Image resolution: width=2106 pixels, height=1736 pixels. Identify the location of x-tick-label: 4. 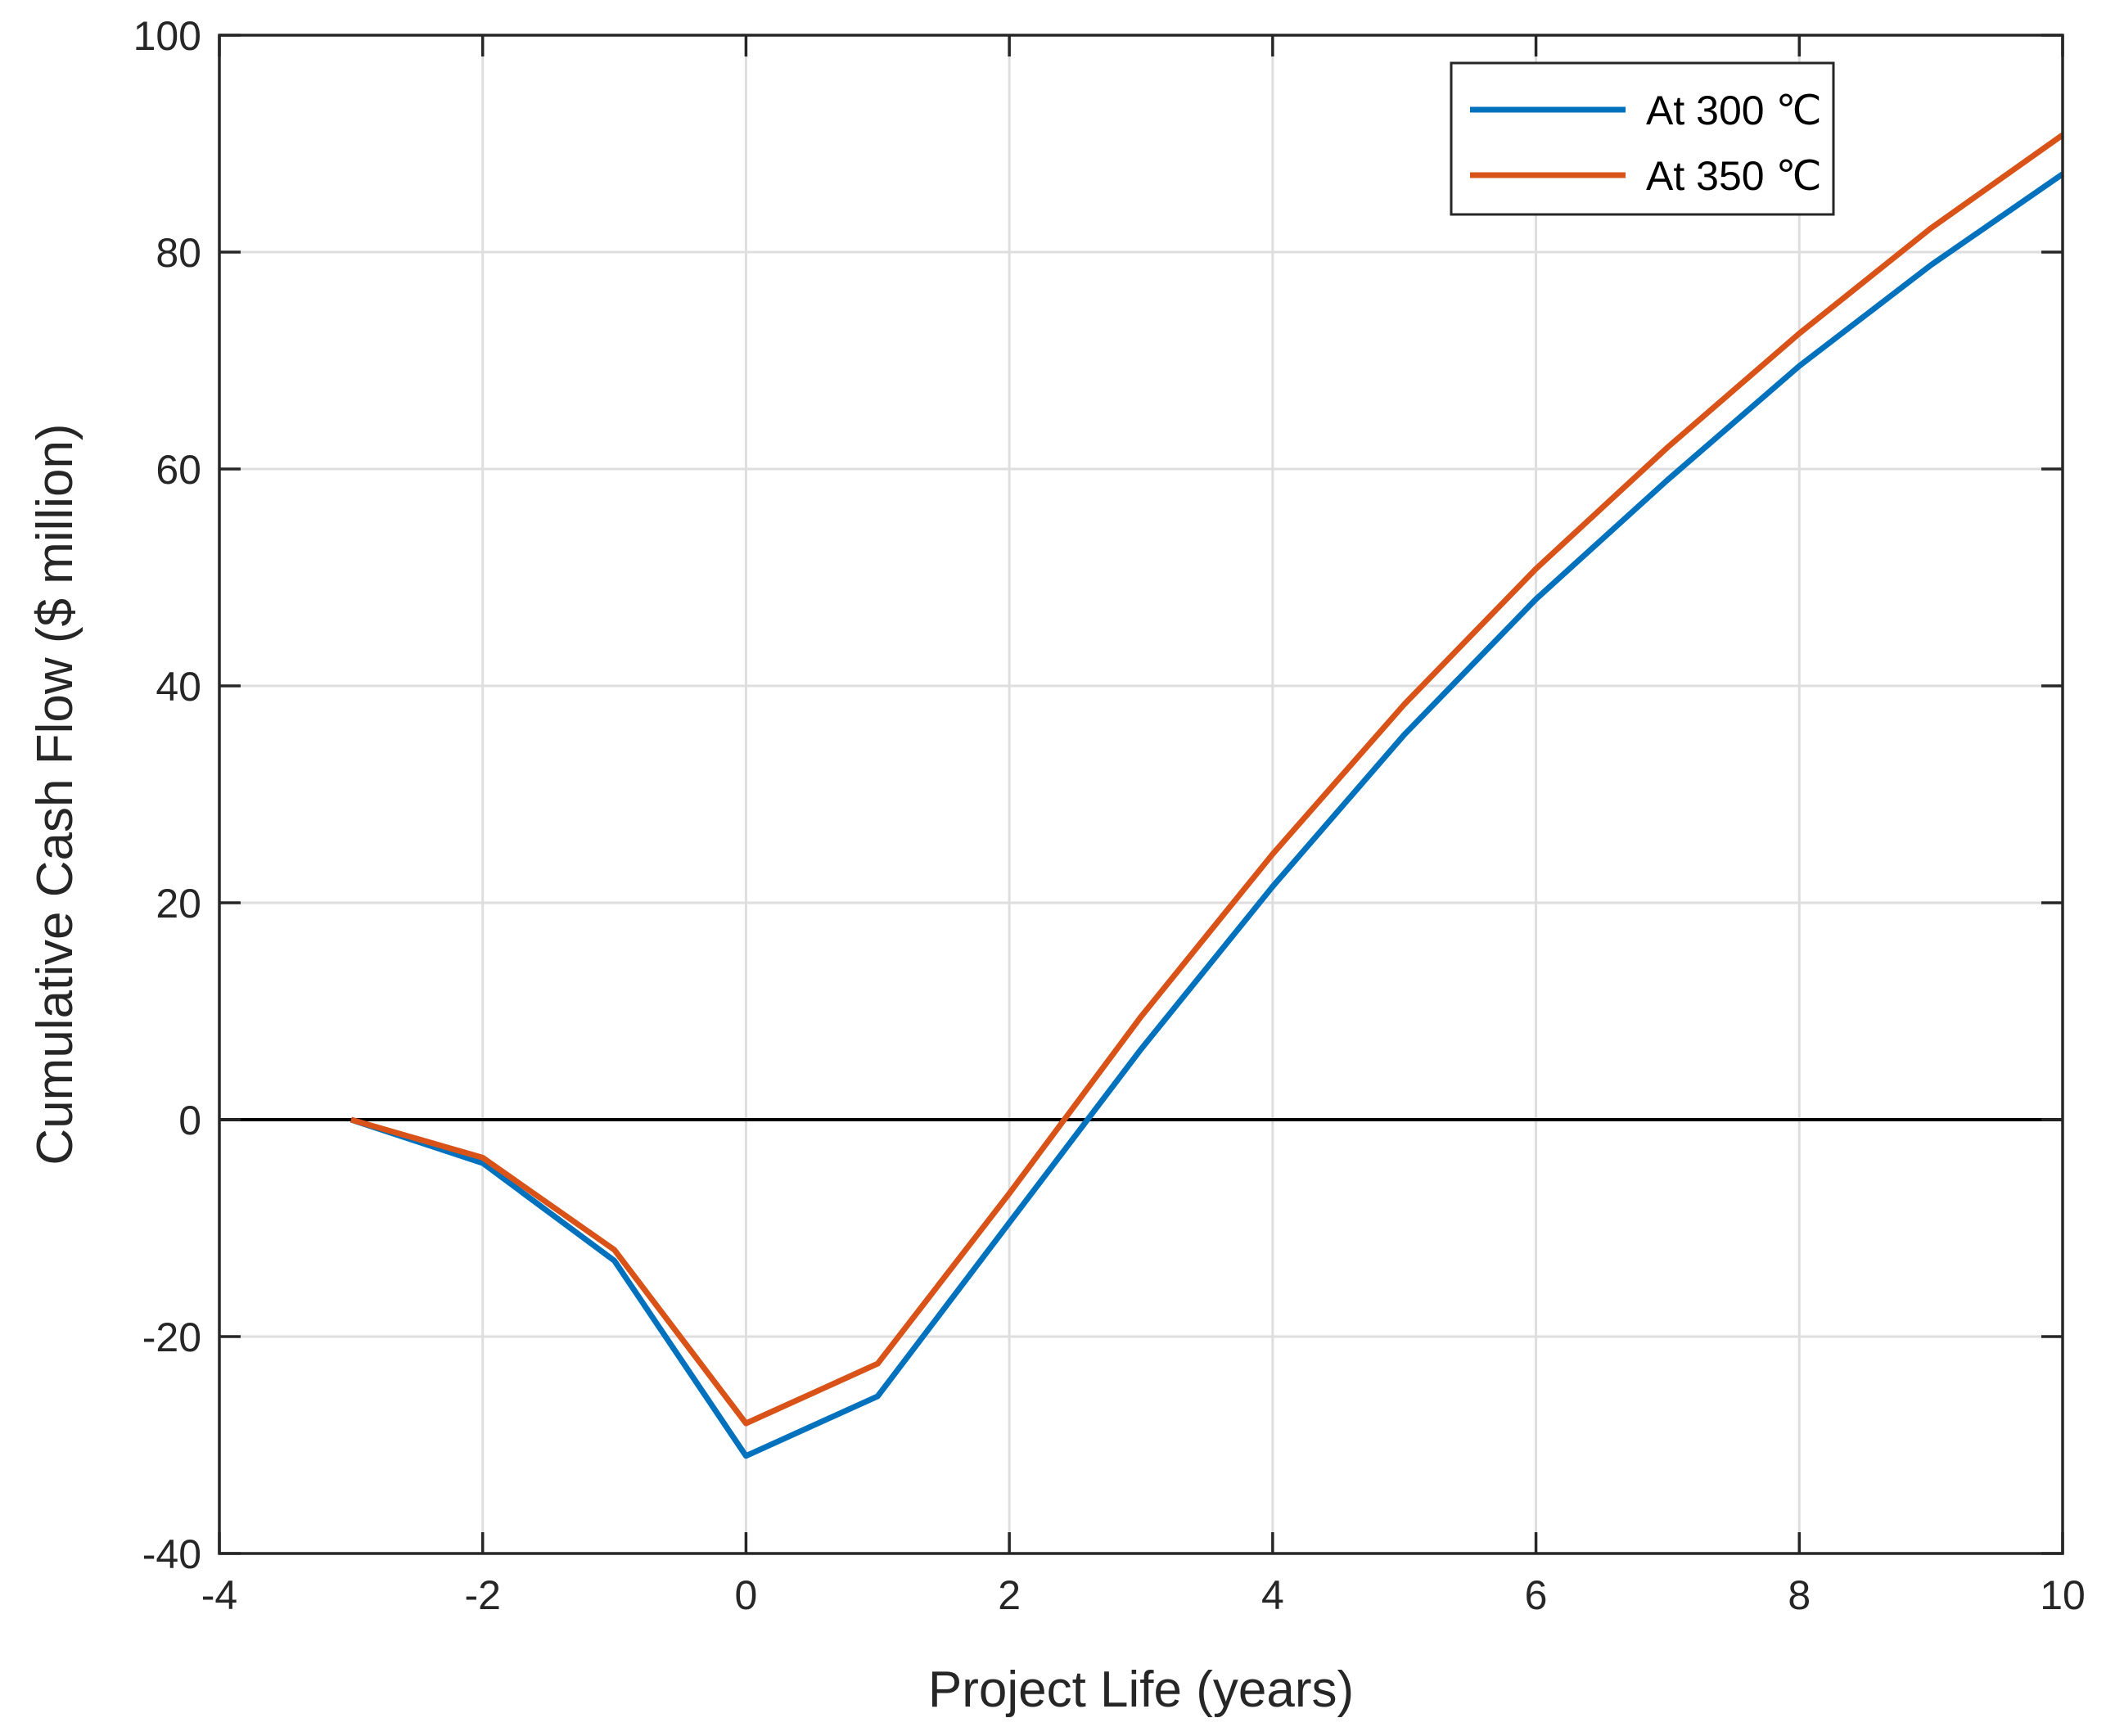
(1272, 1595).